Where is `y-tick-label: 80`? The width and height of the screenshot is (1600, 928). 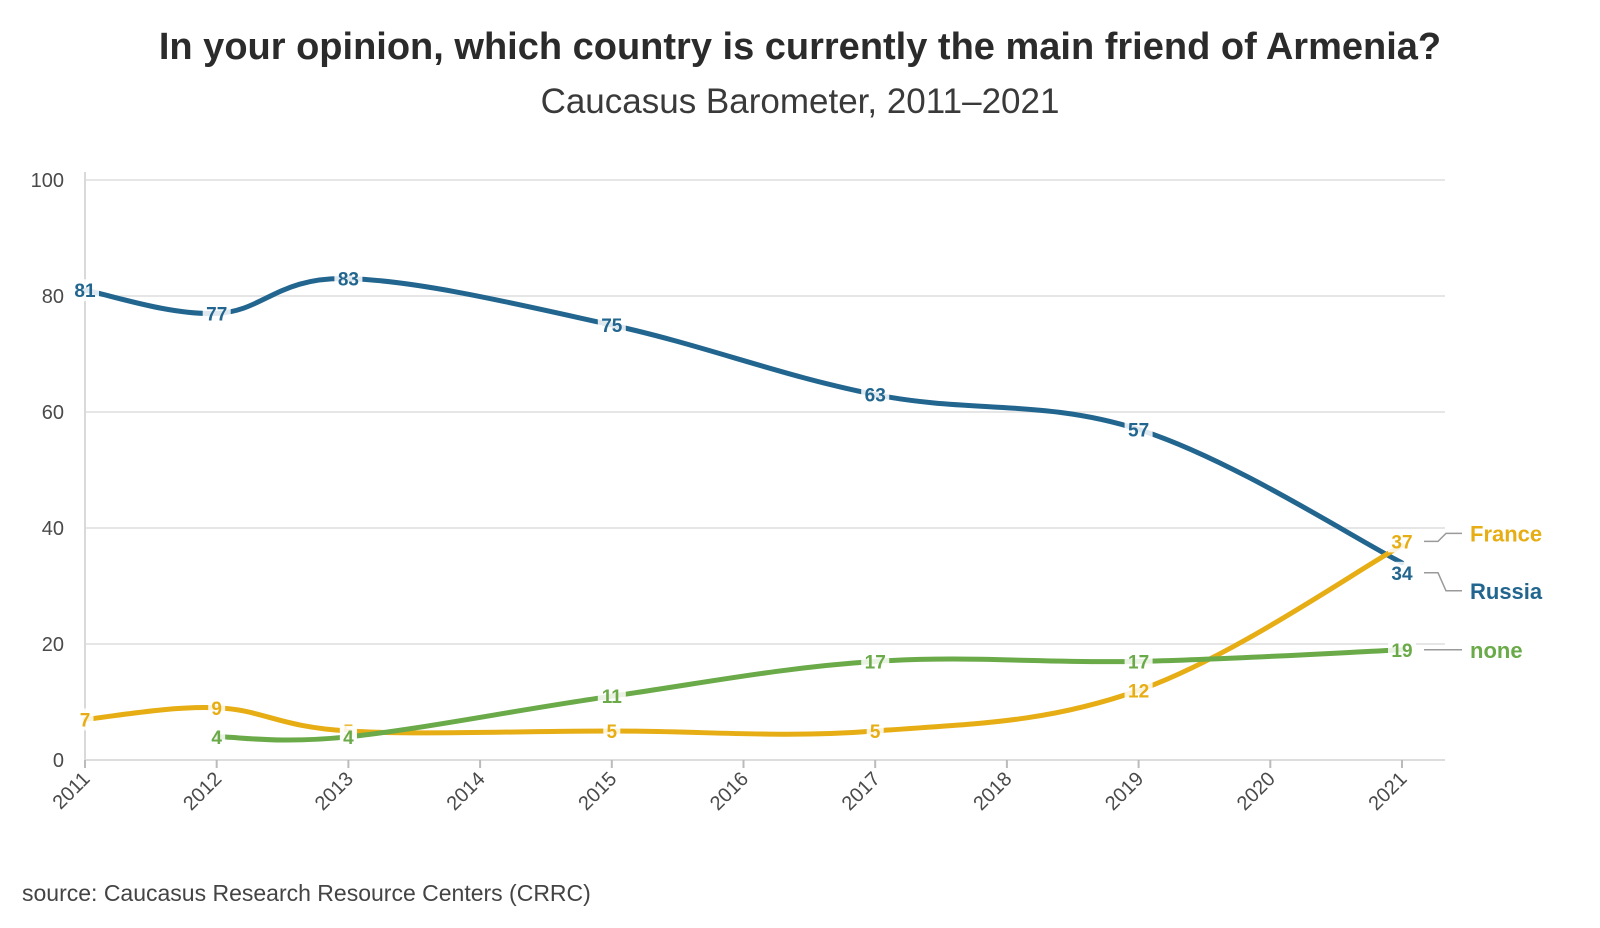
y-tick-label: 80 is located at coordinates (53, 297).